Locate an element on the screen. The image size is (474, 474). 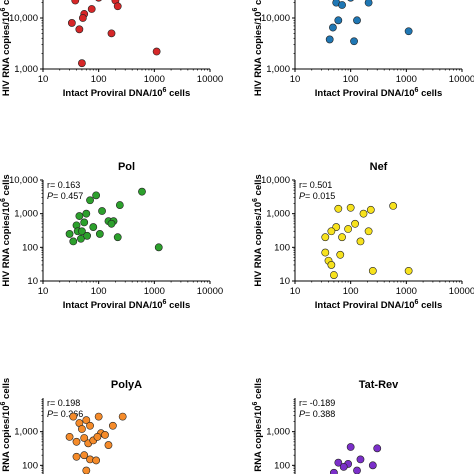
stat-p: P= 0.457 is located at coordinates (65, 196).